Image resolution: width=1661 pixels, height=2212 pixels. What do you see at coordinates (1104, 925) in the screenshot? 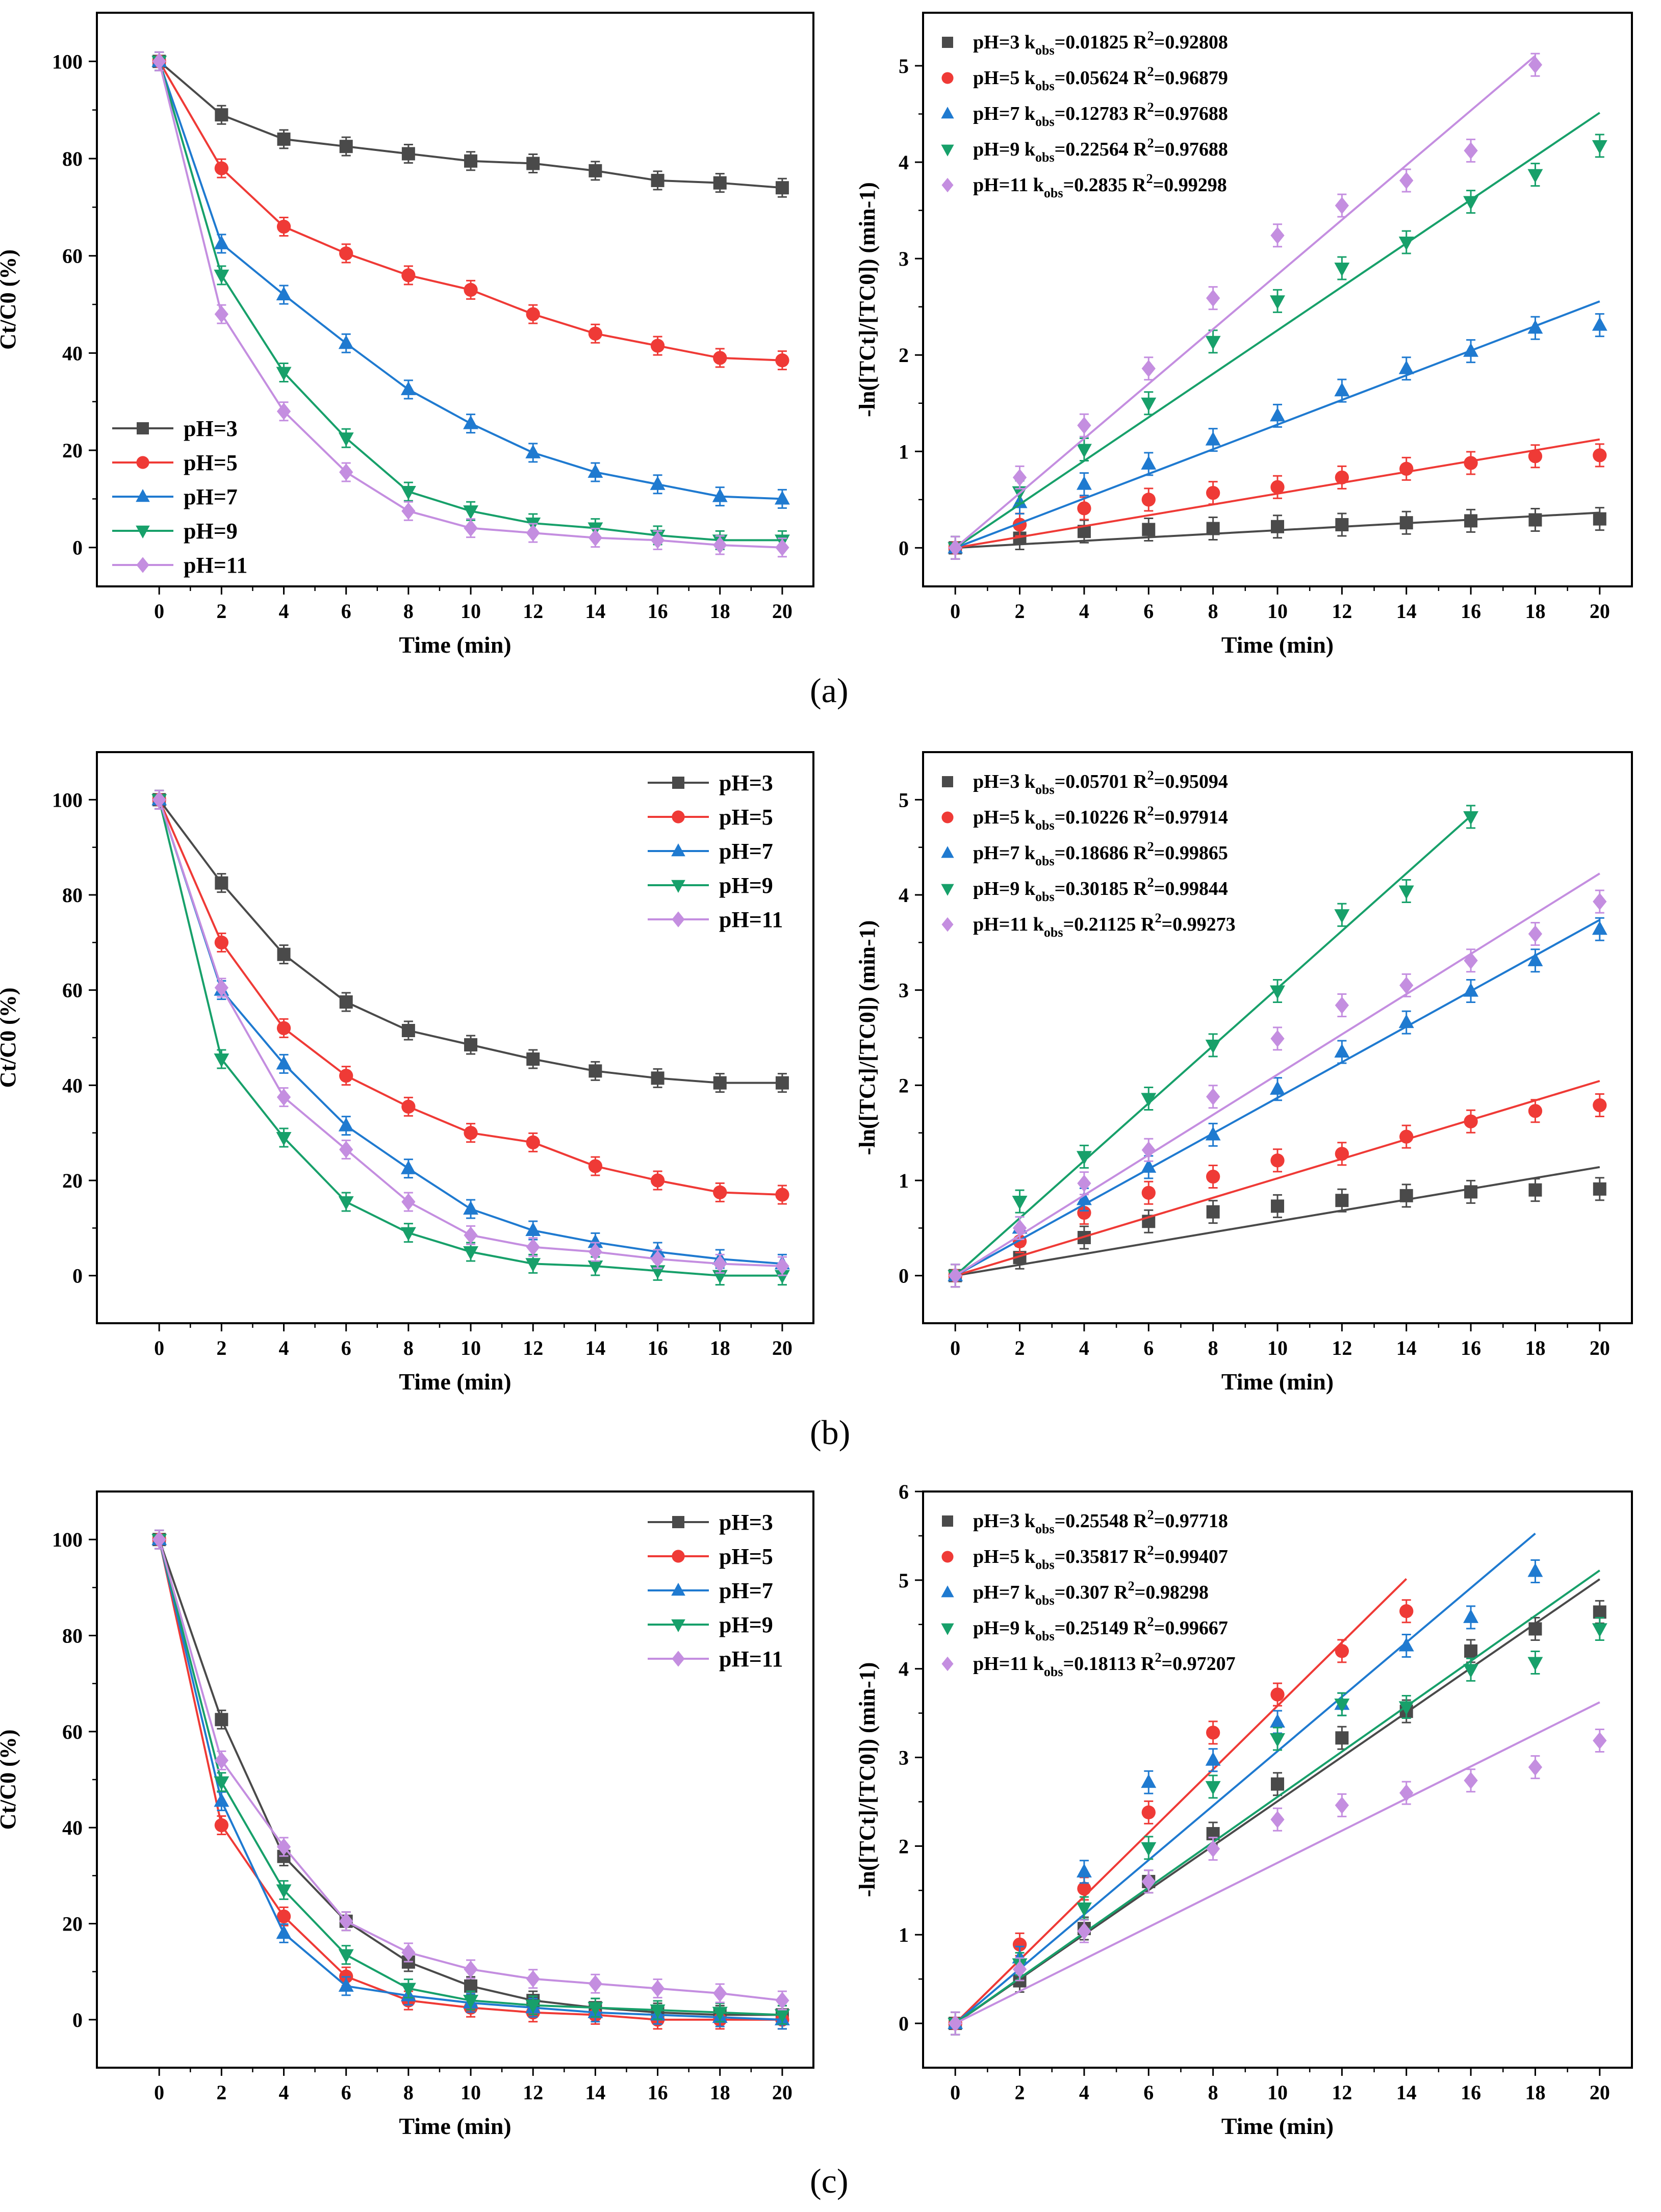
I see `legend-label: pH=11 kobs=0.21125 R2=0.99273` at bounding box center [1104, 925].